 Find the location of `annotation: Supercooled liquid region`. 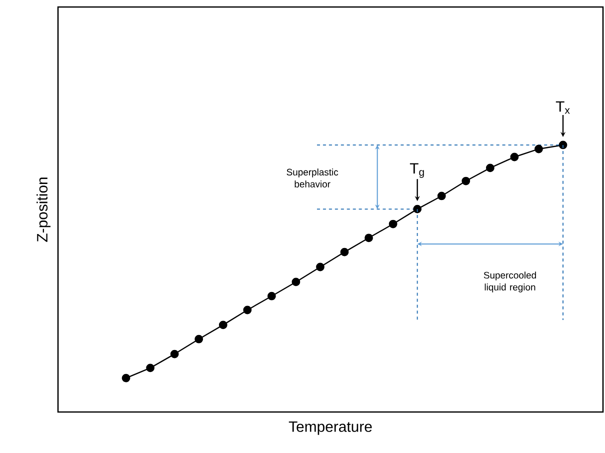

annotation: Supercooled liquid region is located at coordinates (510, 282).